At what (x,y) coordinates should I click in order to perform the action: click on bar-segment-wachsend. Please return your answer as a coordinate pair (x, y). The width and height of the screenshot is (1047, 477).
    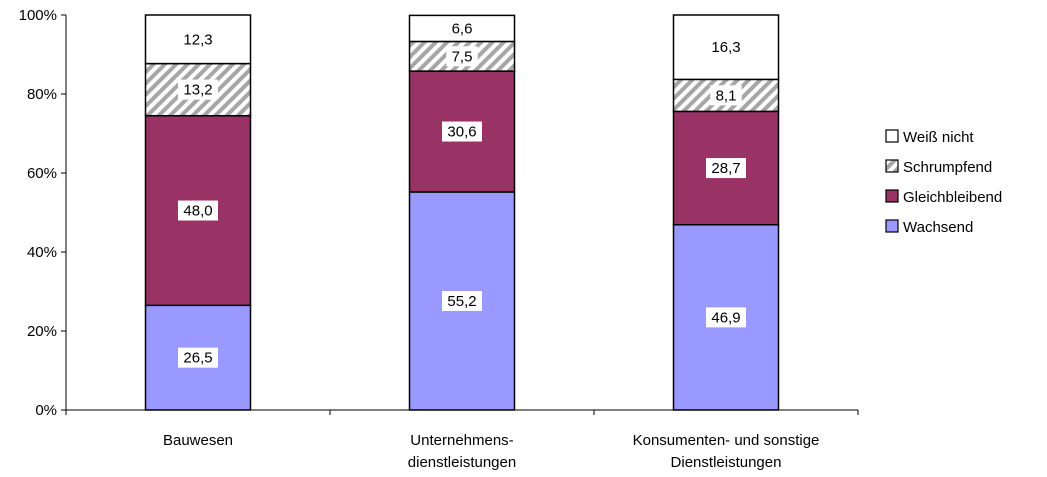
    Looking at the image, I should click on (198, 357).